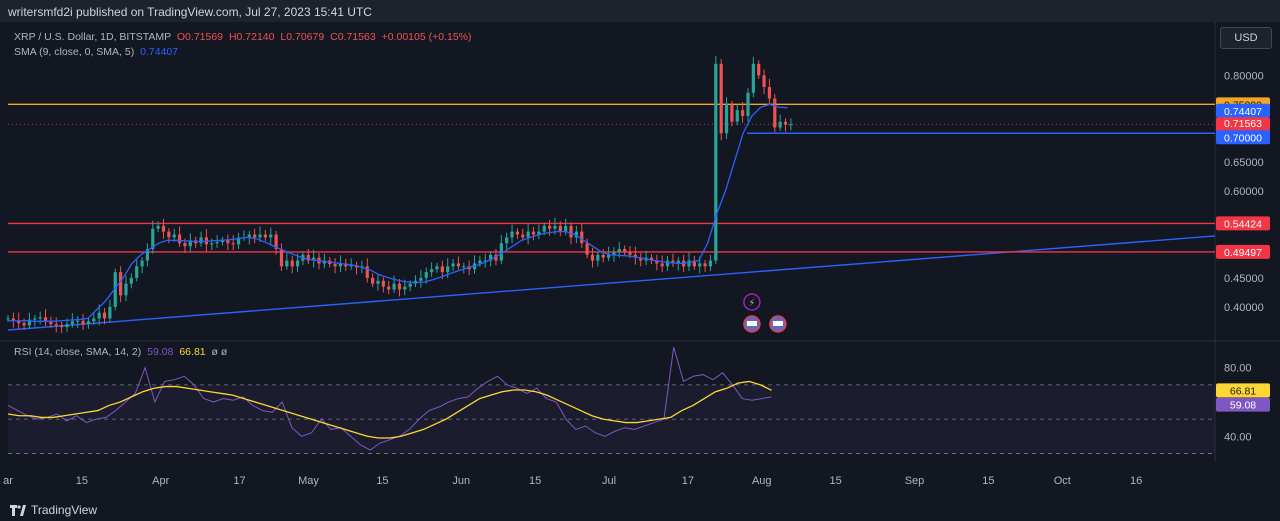  What do you see at coordinates (688, 481) in the screenshot?
I see `x-tick-label: 17` at bounding box center [688, 481].